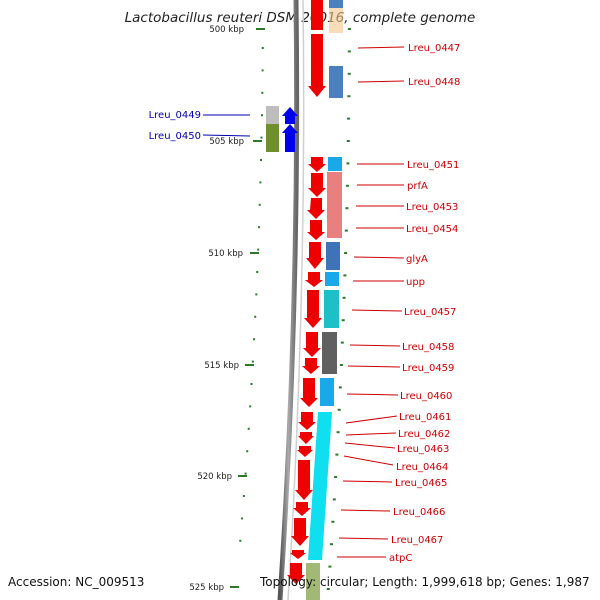  I want to click on forward-genes, so click(306, 292).